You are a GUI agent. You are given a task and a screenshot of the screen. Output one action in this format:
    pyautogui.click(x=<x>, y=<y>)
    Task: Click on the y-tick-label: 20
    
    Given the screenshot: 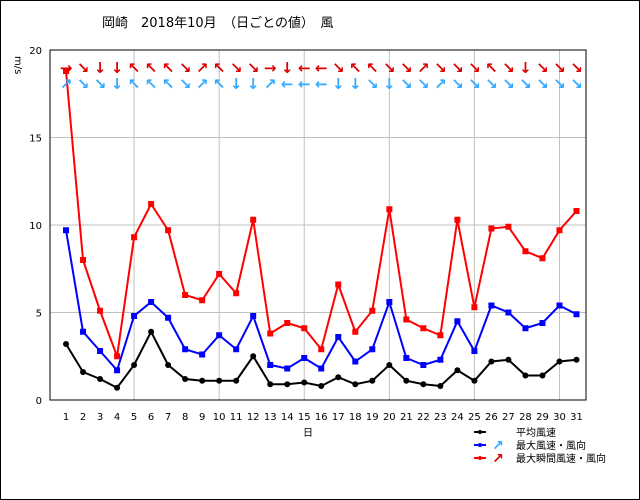 What is the action you would take?
    pyautogui.click(x=35, y=51)
    